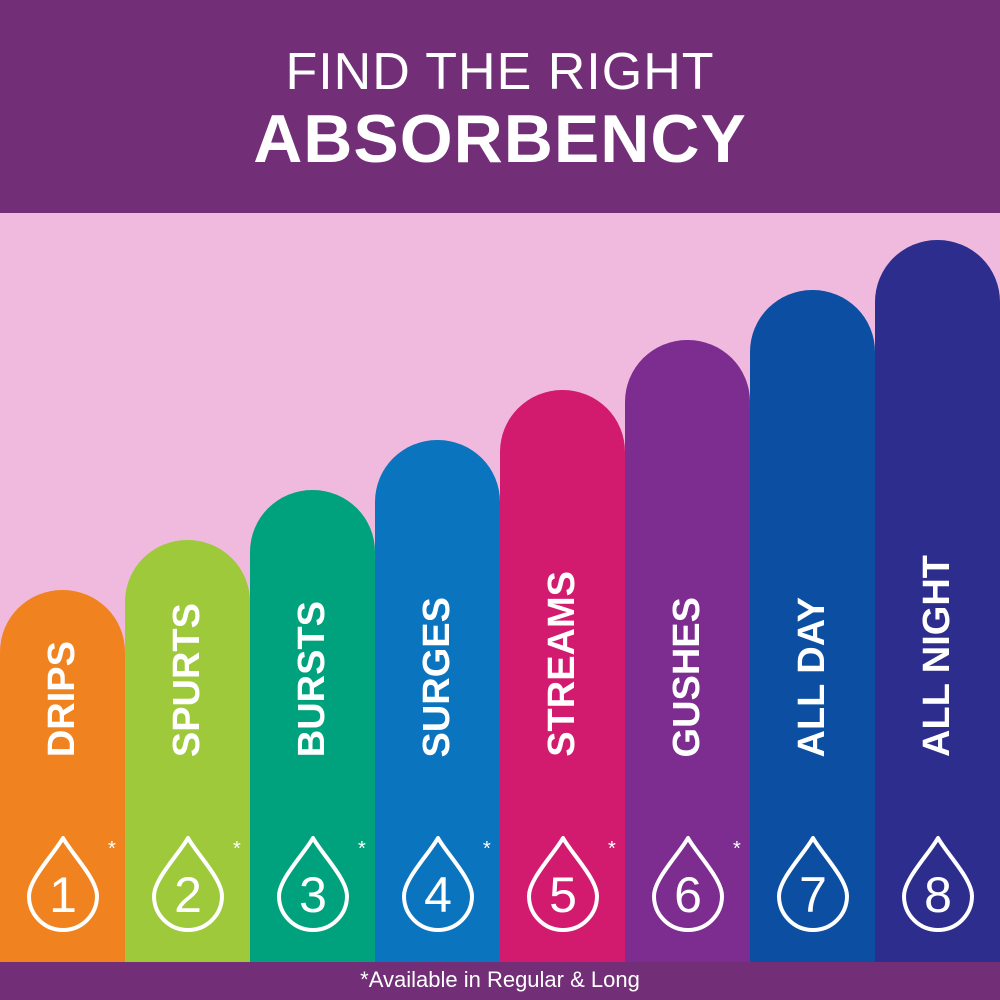 This screenshot has width=1000, height=1000. I want to click on level-bar-gushes: GUSHES 6 *, so click(687, 651).